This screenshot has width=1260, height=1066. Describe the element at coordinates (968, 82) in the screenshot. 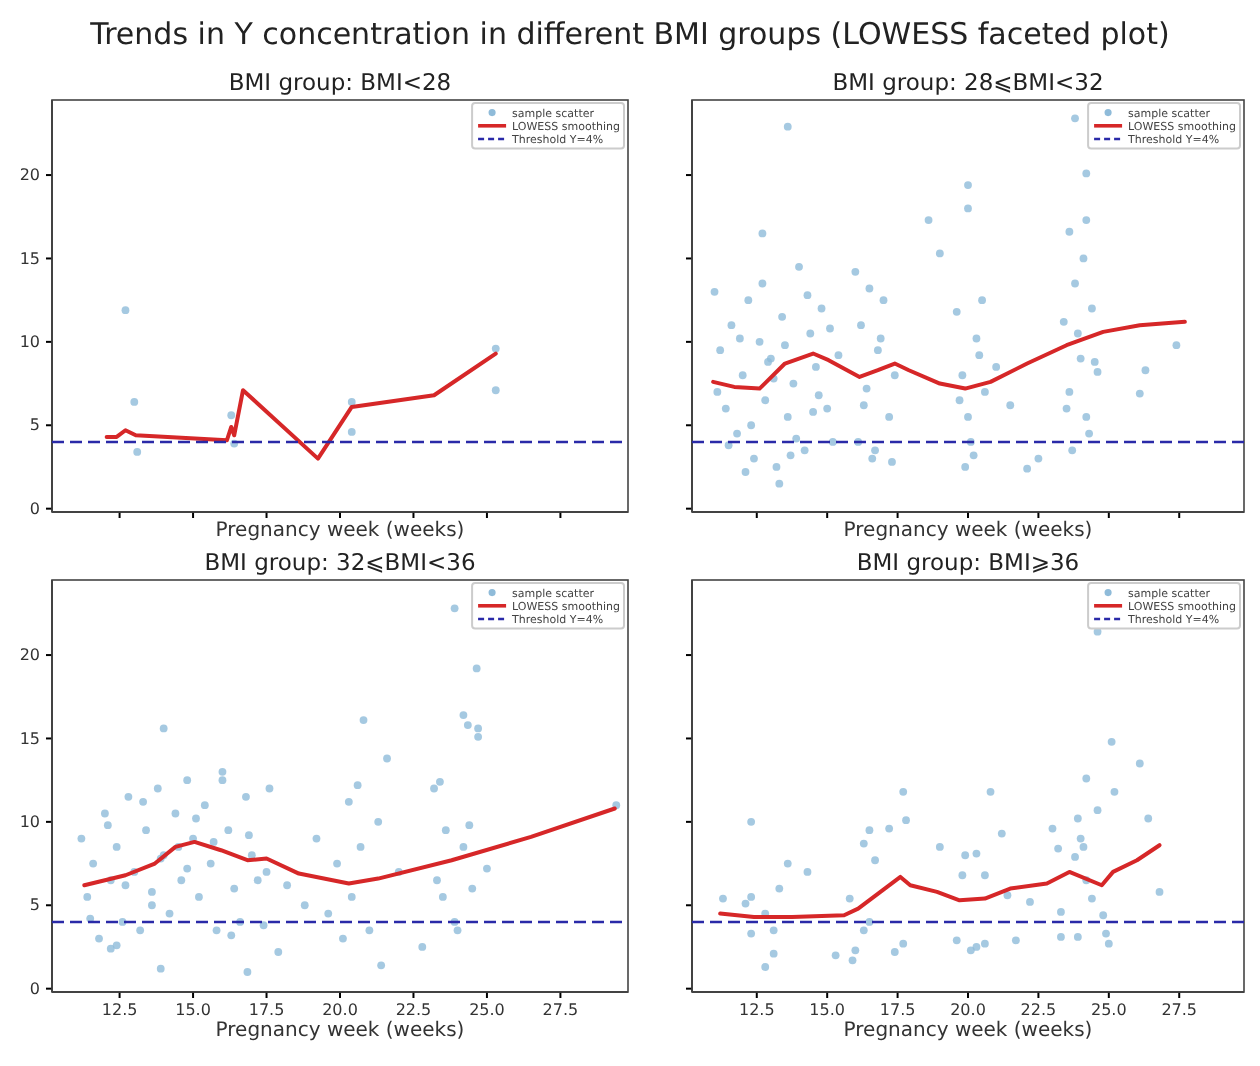

I see `chart-title: BMI group: 28⩽BMI<32` at that location.